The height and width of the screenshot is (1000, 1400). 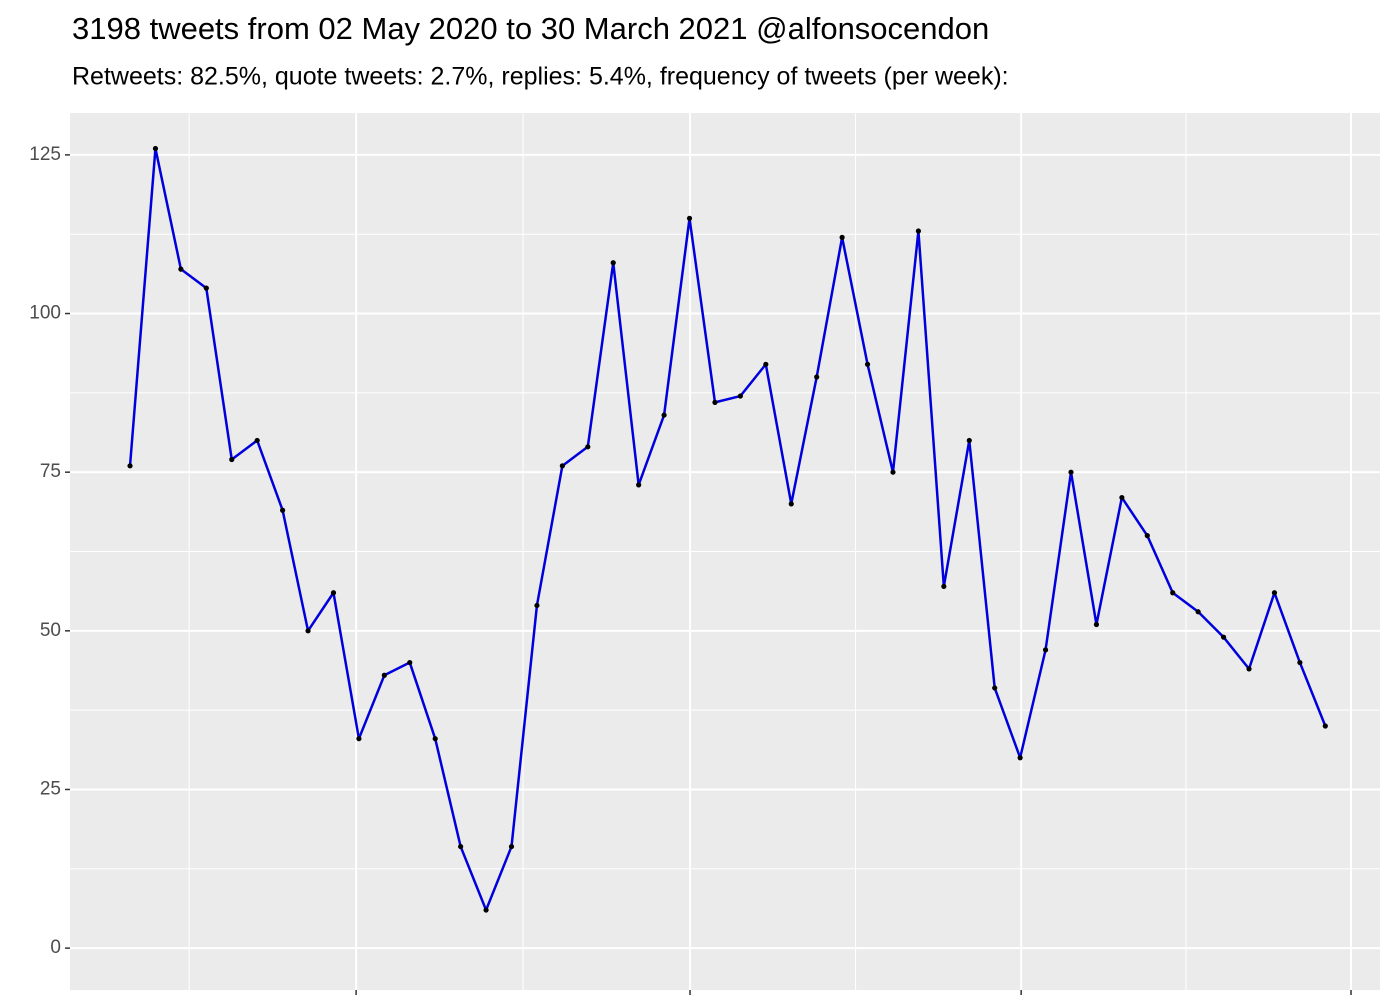 I want to click on y-tick-label: 75, so click(x=50, y=471).